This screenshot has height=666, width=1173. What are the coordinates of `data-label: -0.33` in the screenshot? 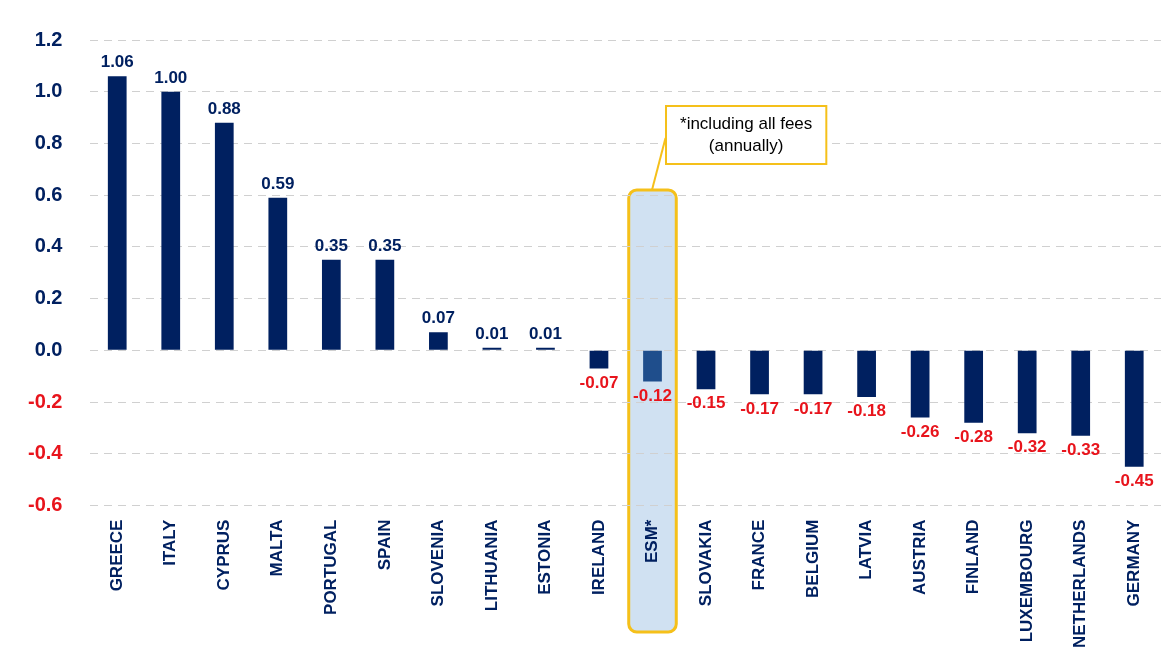 It's located at (1081, 449).